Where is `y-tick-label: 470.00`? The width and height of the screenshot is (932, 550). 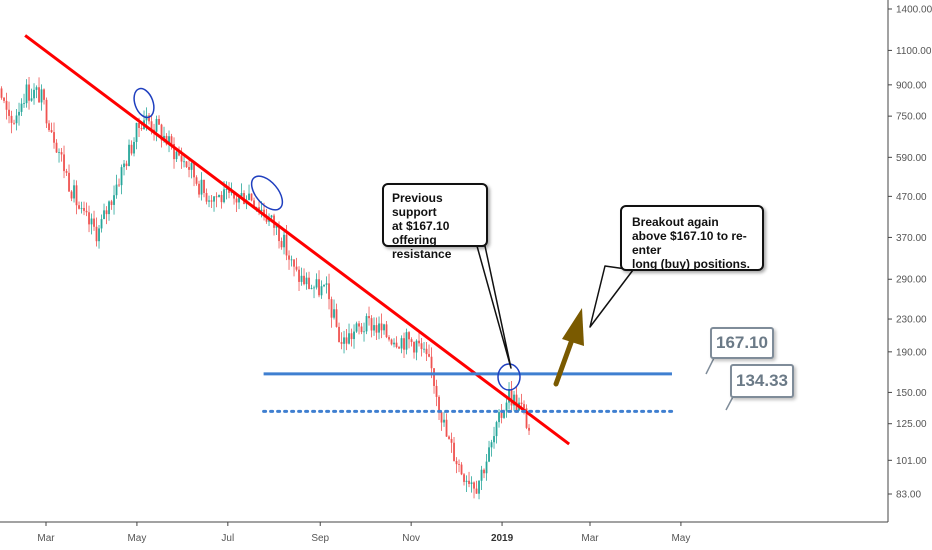 y-tick-label: 470.00 is located at coordinates (911, 197).